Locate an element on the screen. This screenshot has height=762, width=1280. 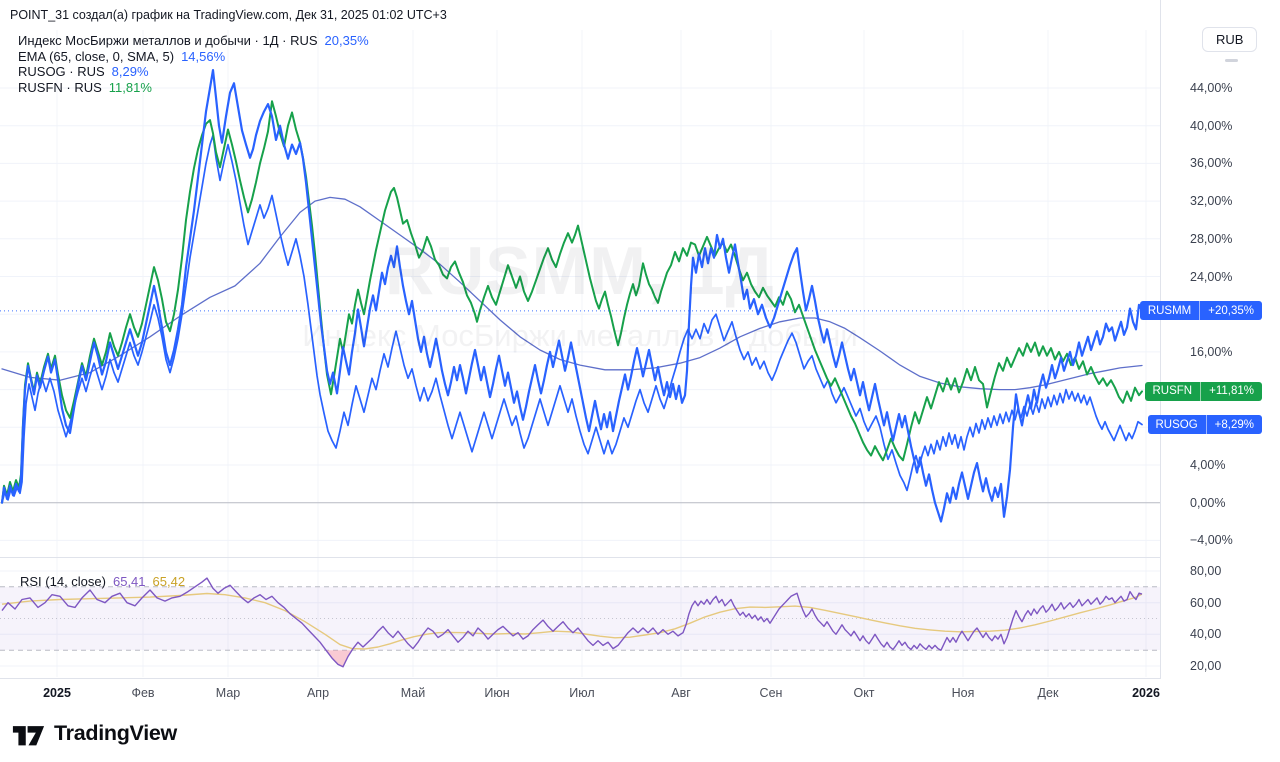
rsi-value: 65,41 is located at coordinates (129, 581).